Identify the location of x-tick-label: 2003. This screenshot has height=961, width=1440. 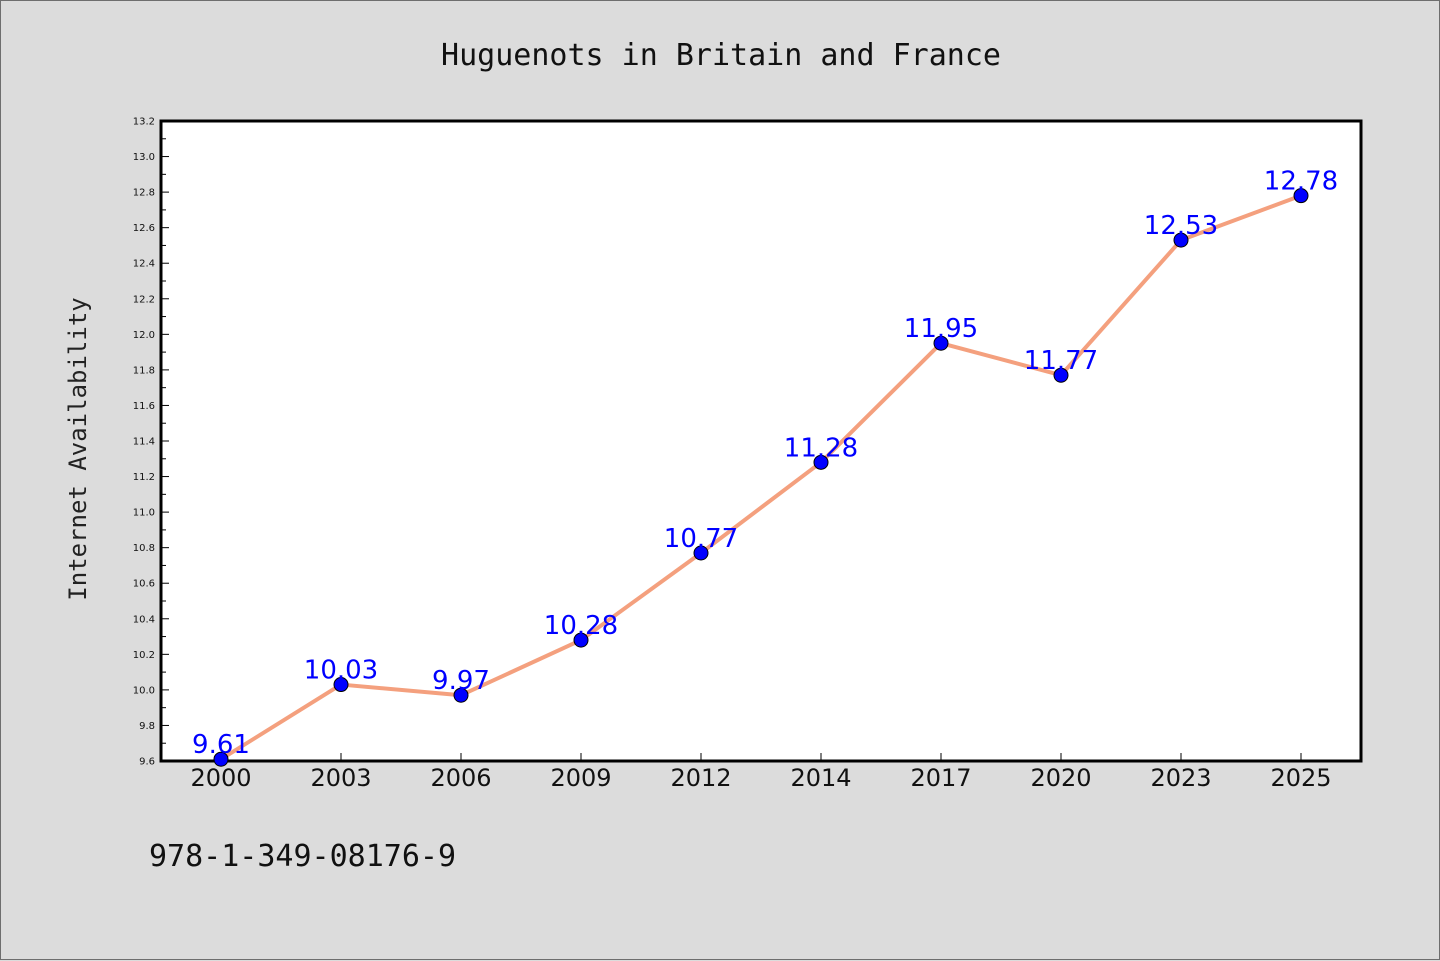
(340, 778).